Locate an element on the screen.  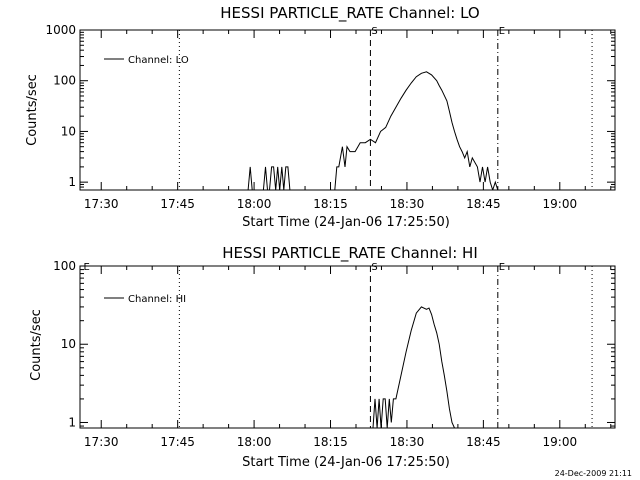
chart-lo-legend: Channel: LO is located at coordinates (146, 60).